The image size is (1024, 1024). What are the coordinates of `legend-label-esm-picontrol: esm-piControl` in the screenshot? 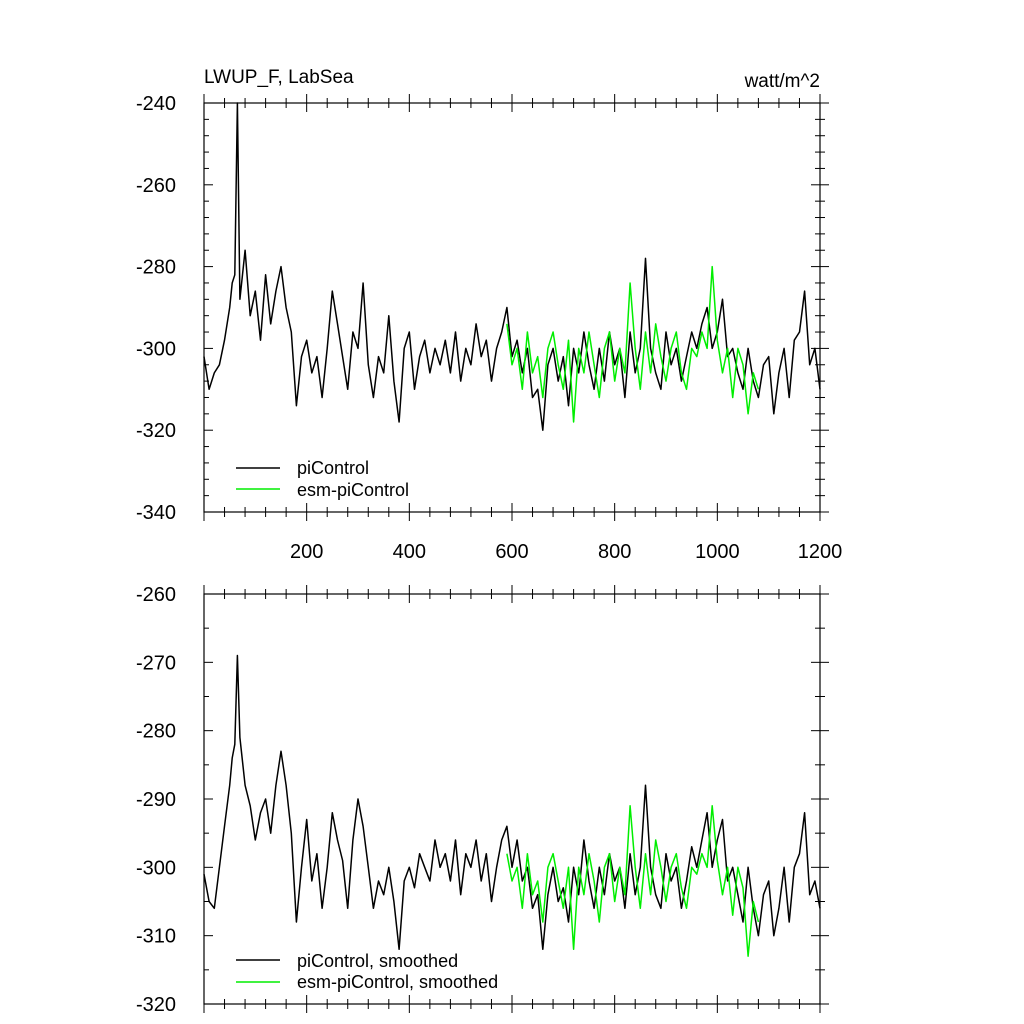 It's located at (353, 490).